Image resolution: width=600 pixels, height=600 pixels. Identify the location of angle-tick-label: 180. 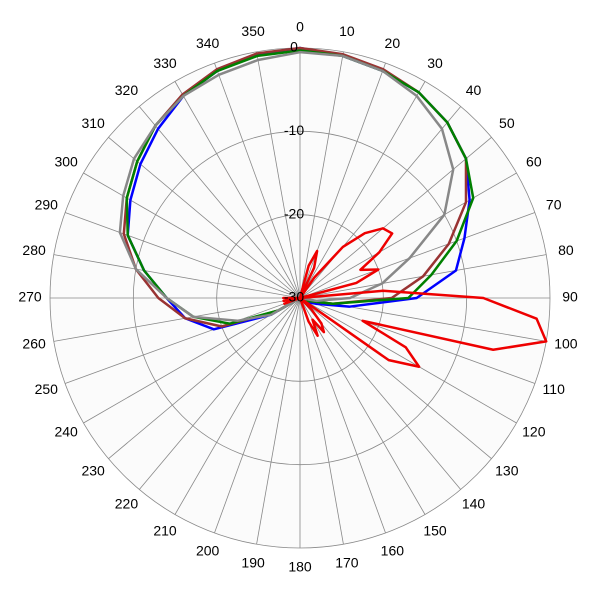
(300, 567).